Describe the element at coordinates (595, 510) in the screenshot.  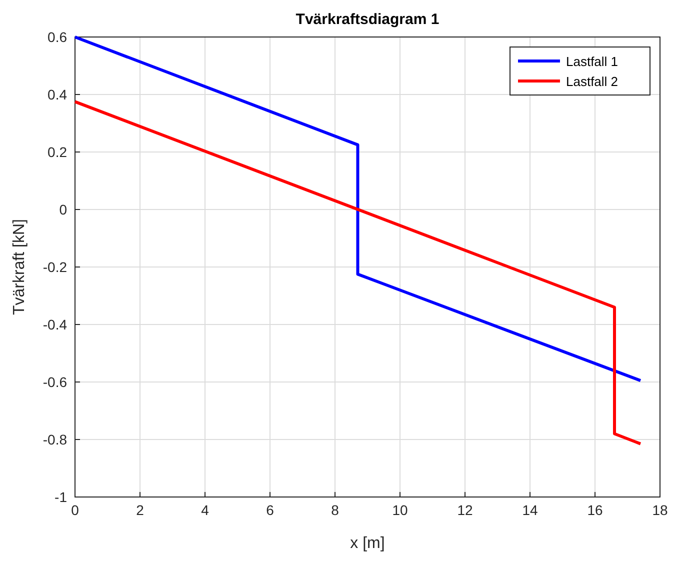
I see `x-tick-label: 16` at that location.